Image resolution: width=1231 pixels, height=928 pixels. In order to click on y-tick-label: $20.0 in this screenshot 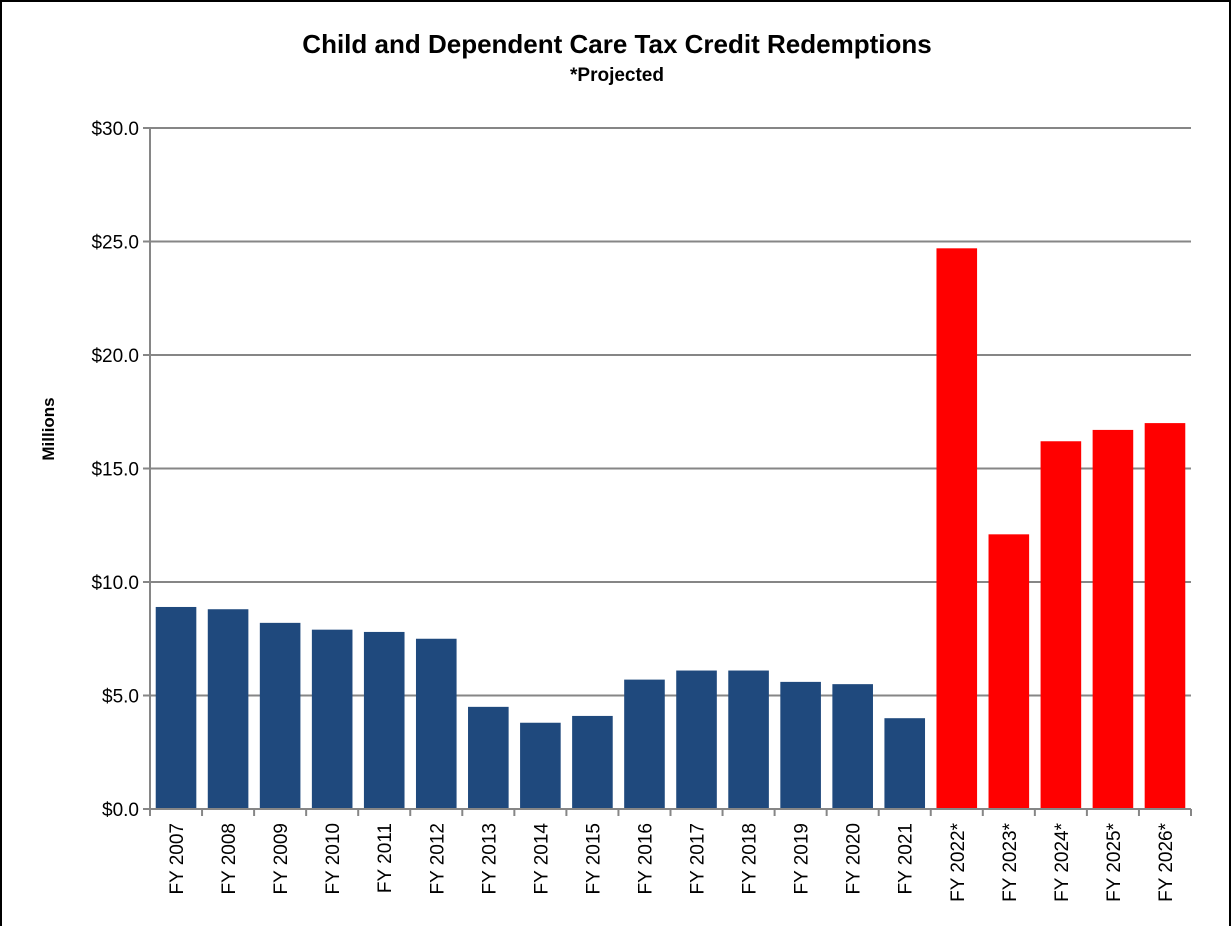, I will do `click(115, 356)`.